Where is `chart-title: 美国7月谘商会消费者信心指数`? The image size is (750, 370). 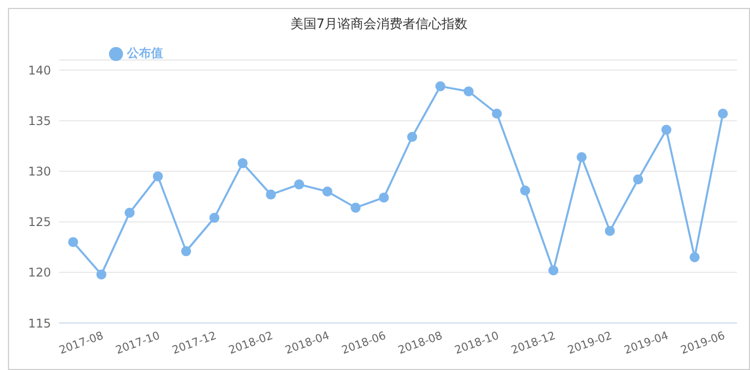 chart-title: 美国7月谘商会消费者信心指数 is located at coordinates (379, 24).